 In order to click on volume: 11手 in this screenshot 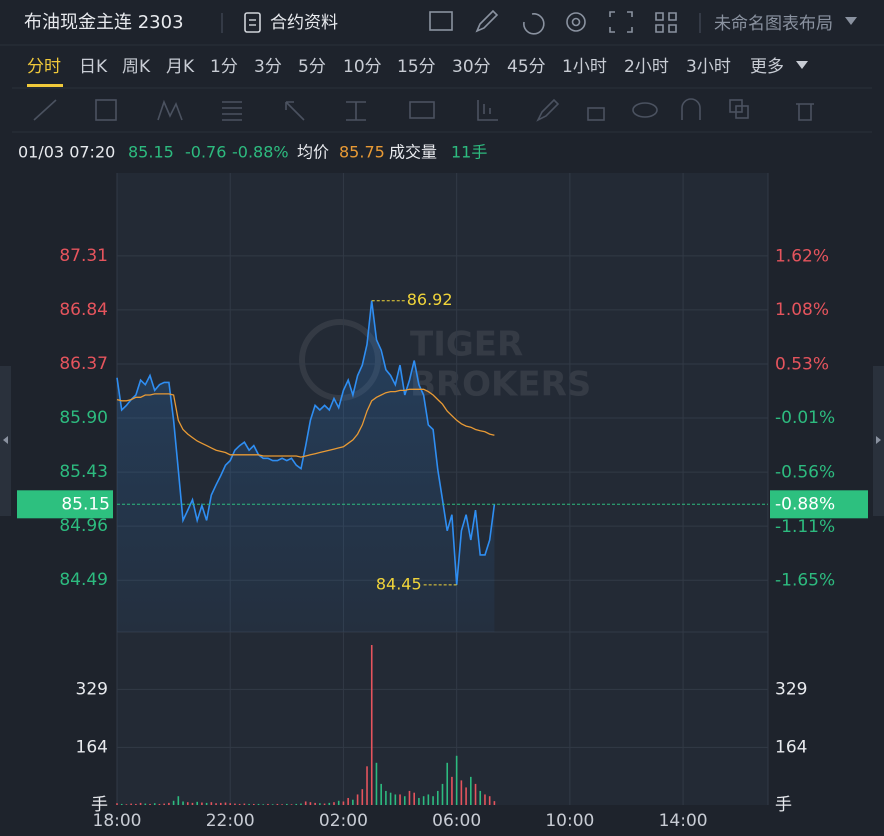, I will do `click(469, 152)`.